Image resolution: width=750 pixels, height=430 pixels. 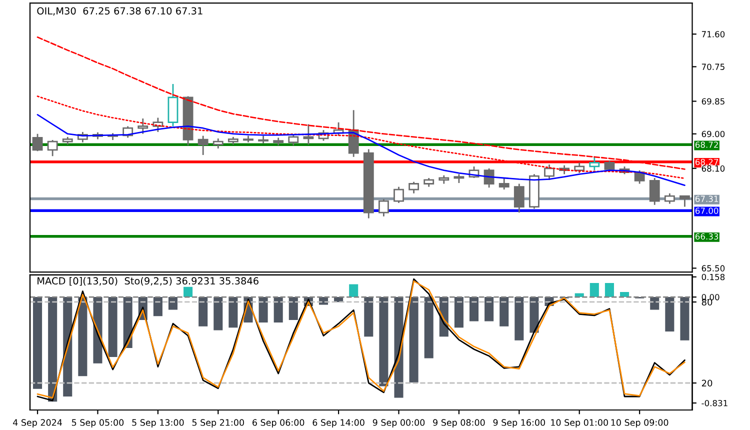 What do you see at coordinates (711, 297) in the screenshot?
I see `y-tick-label: 0.00` at bounding box center [711, 297].